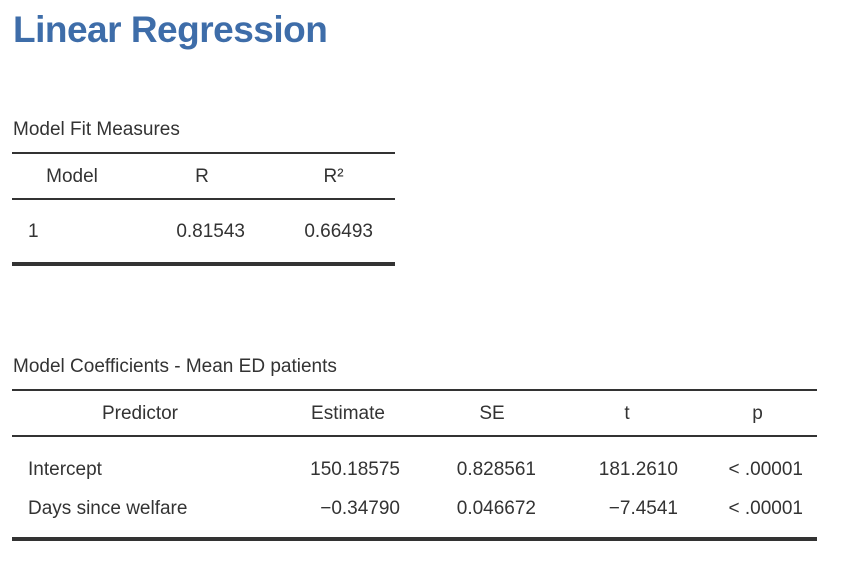  I want to click on column-header-t: t, so click(627, 413).